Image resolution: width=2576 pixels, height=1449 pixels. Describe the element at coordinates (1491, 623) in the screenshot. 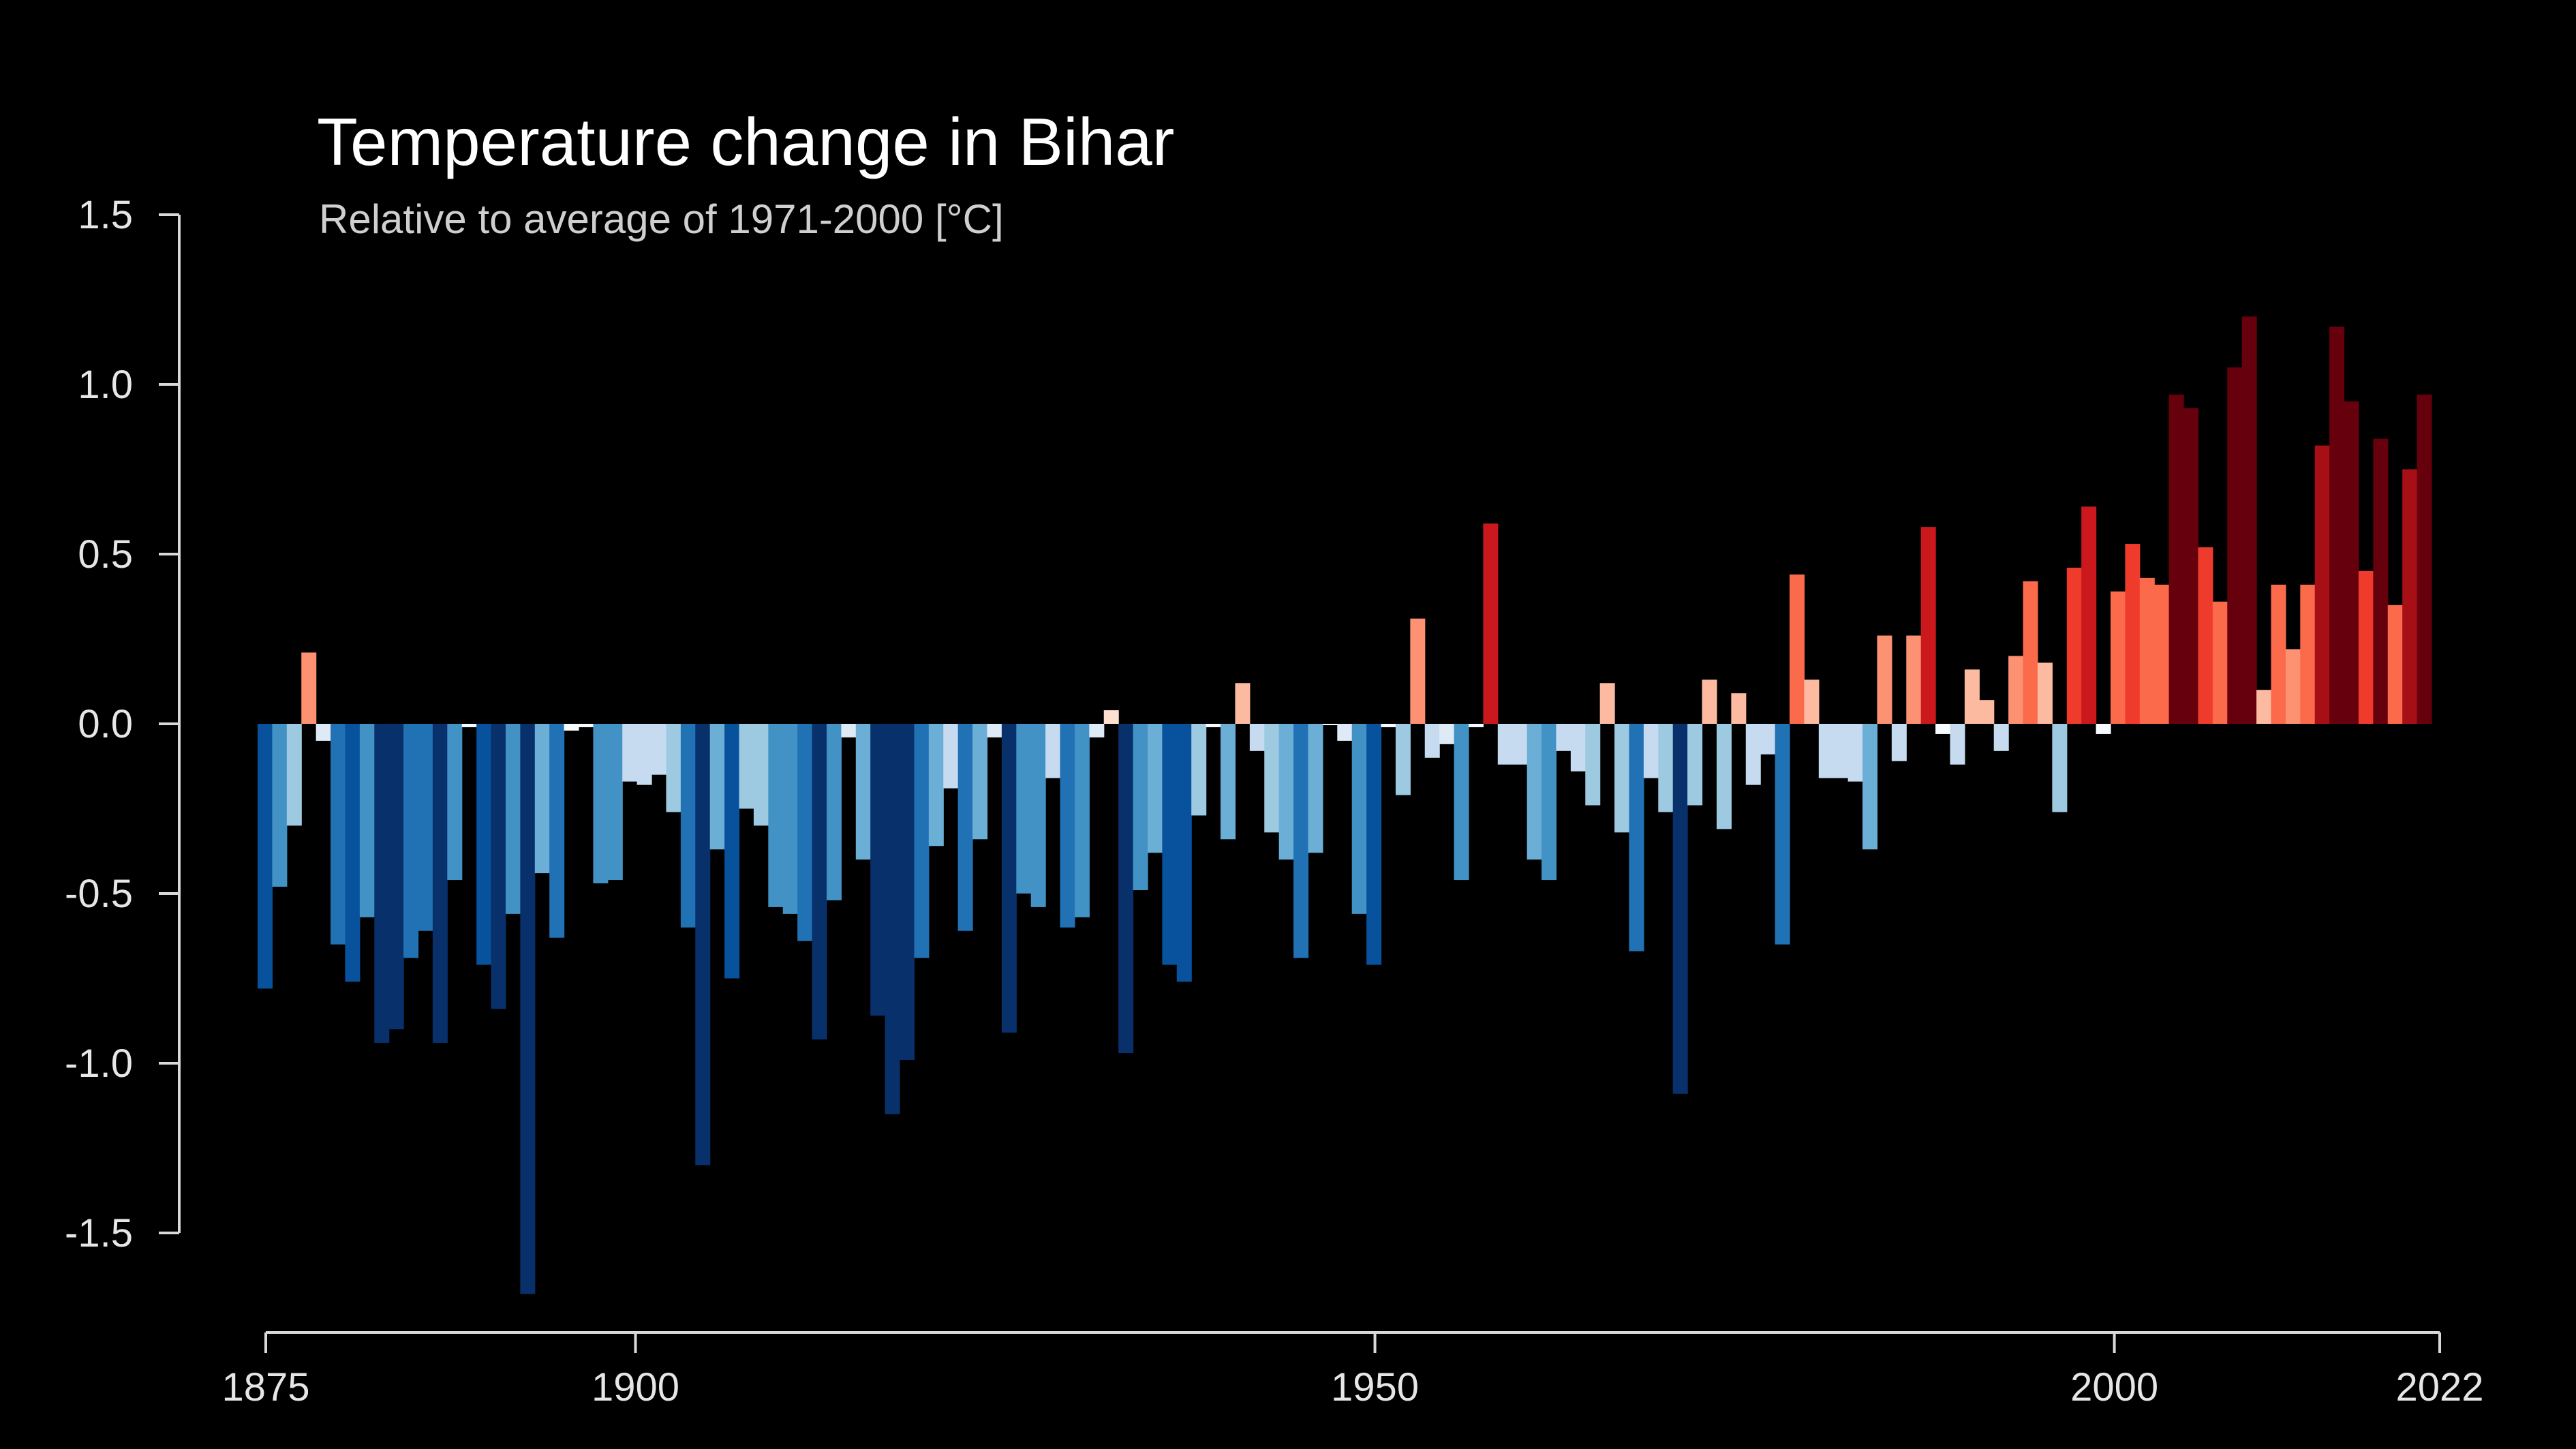

I see `bar-1959` at that location.